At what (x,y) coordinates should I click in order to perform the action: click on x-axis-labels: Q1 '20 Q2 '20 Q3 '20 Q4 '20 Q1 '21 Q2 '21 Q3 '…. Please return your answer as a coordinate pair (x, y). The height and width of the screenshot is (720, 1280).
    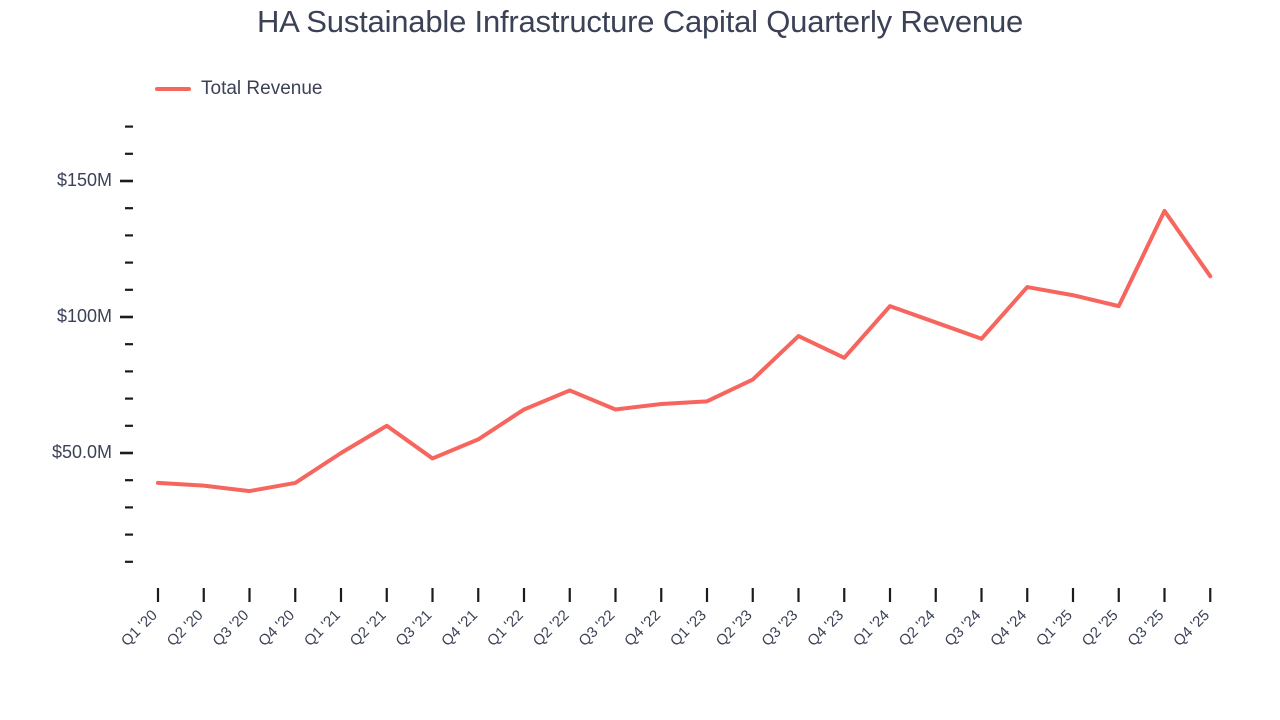
    Looking at the image, I should click on (665, 628).